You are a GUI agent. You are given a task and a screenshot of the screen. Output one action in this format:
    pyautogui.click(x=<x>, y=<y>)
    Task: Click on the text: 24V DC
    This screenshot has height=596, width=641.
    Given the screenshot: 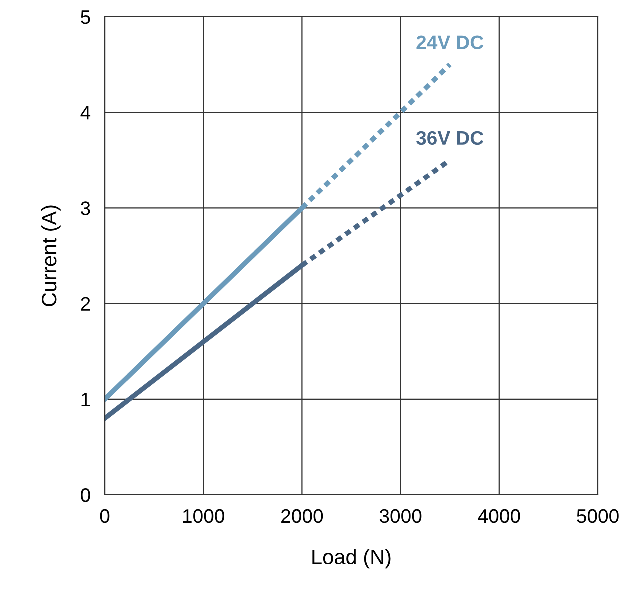 What is the action you would take?
    pyautogui.click(x=450, y=43)
    